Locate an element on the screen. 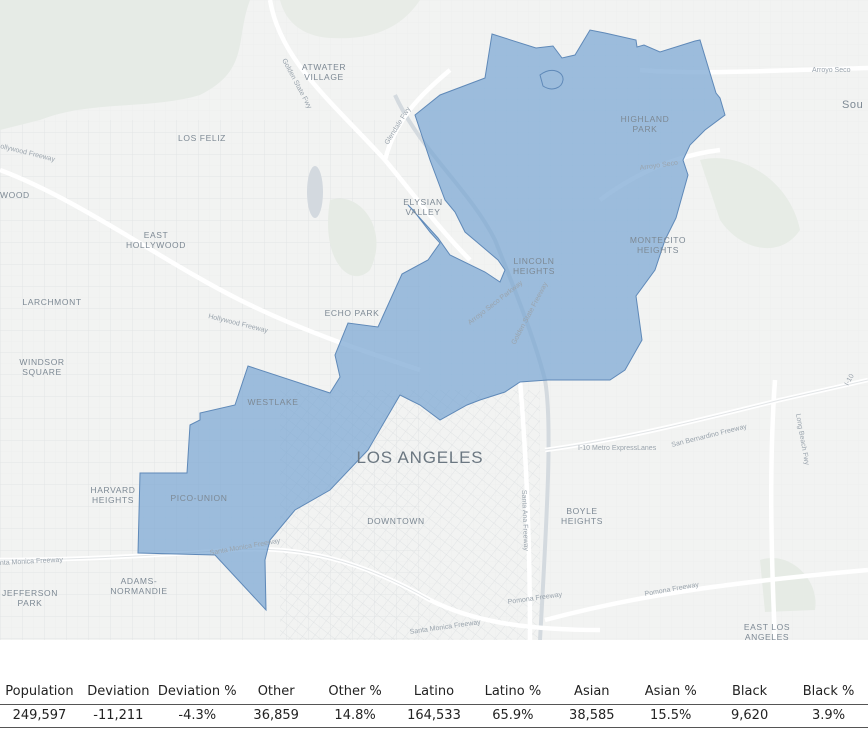 Image resolution: width=868 pixels, height=731 pixels. stats-header-cell: Latino is located at coordinates (434, 691).